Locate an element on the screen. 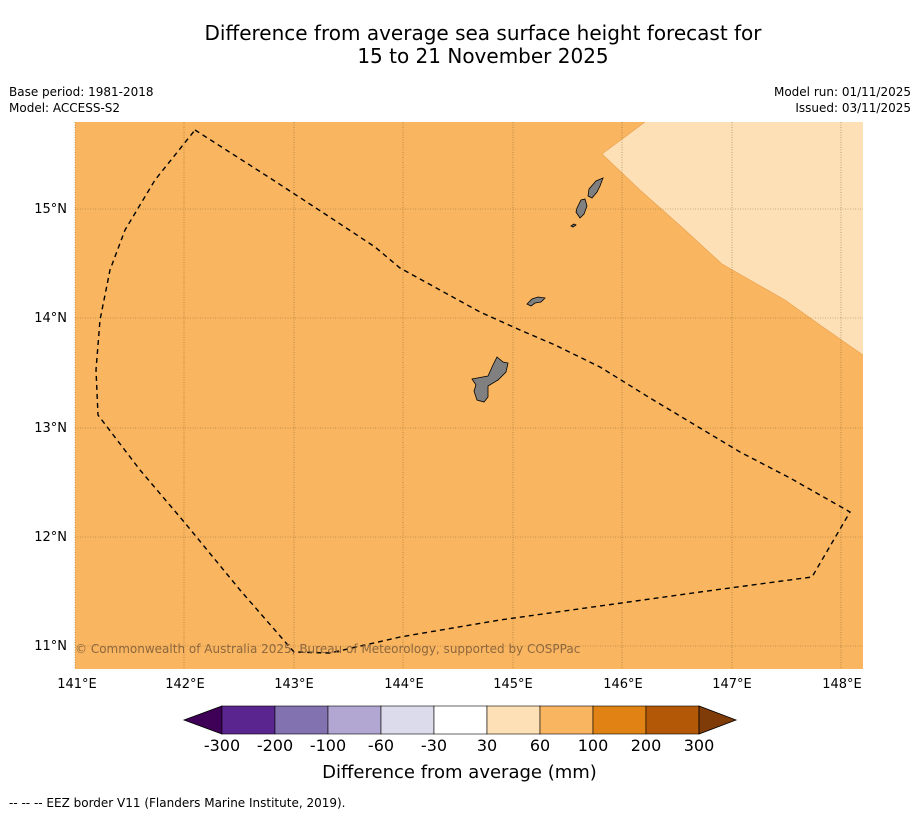  islands is located at coordinates (537, 290).